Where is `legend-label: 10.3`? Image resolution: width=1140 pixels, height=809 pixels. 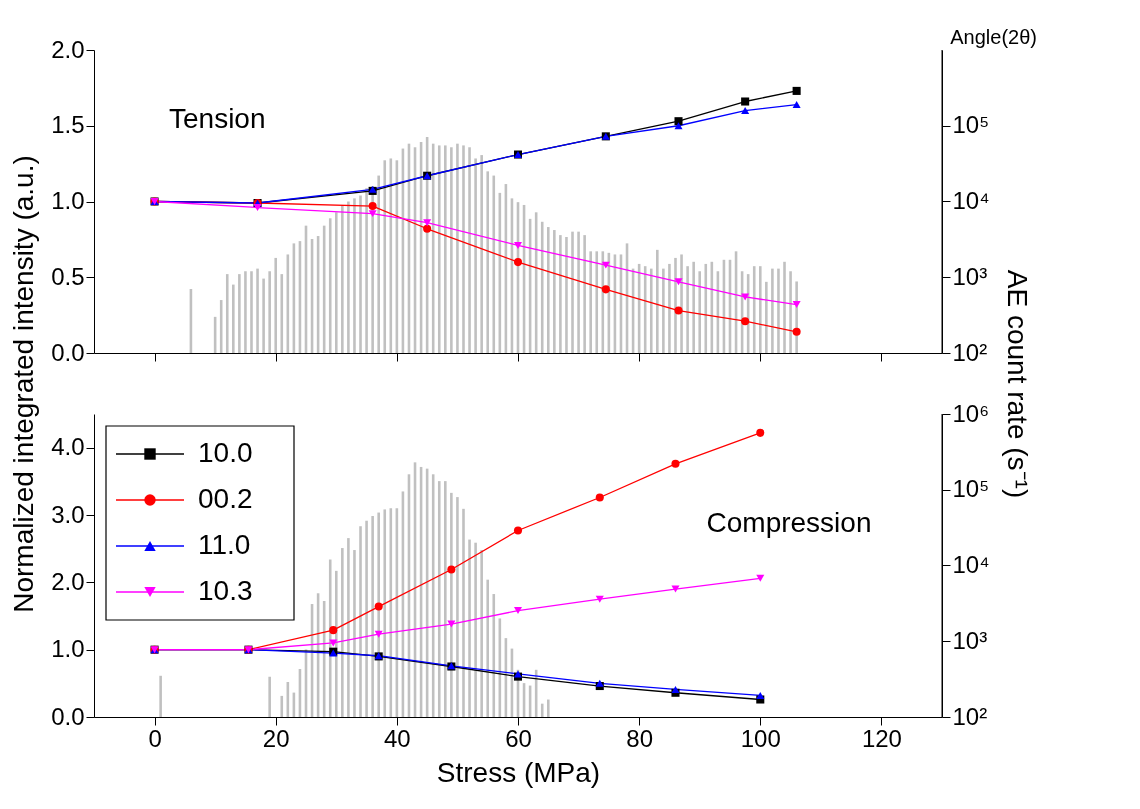 legend-label: 10.3 is located at coordinates (225, 590).